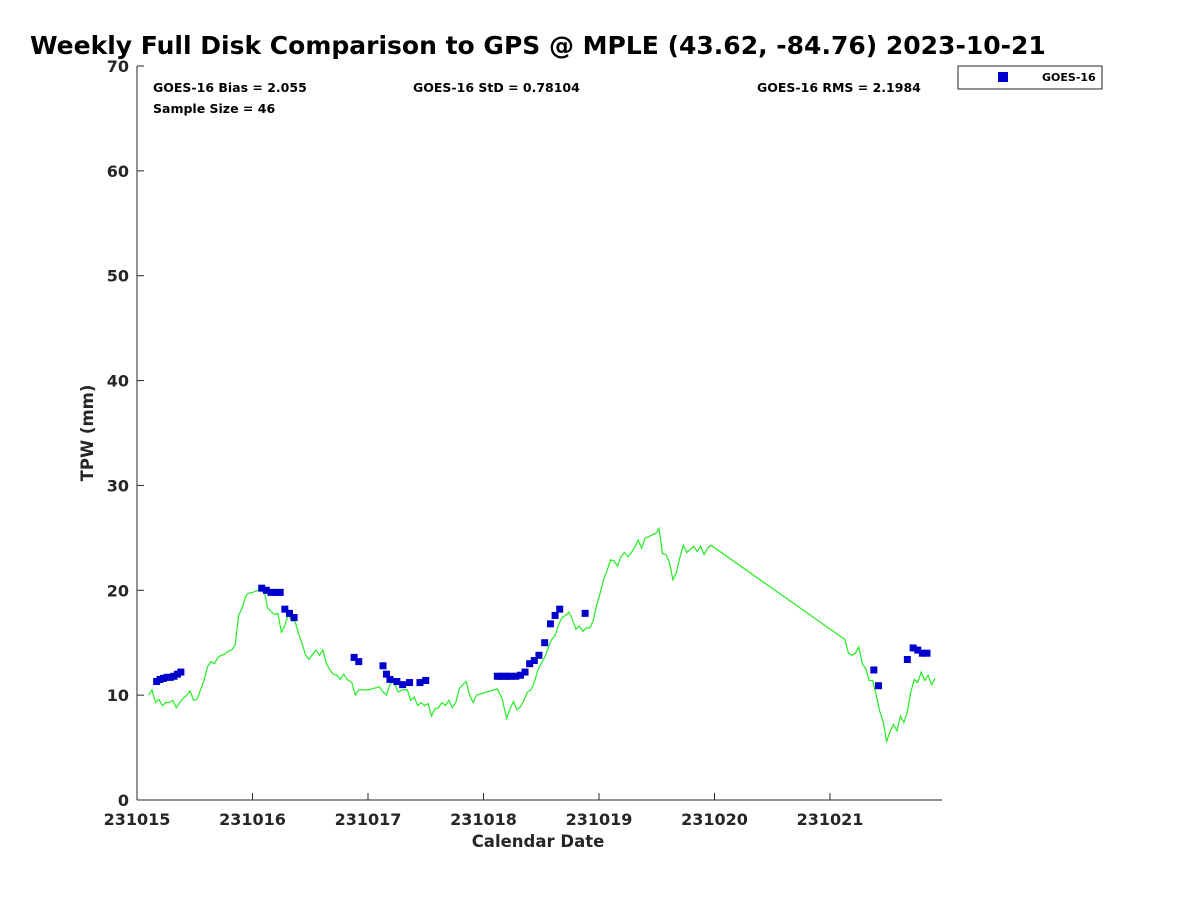 The image size is (1200, 900). What do you see at coordinates (599, 819) in the screenshot?
I see `x-tick-label: 231019` at bounding box center [599, 819].